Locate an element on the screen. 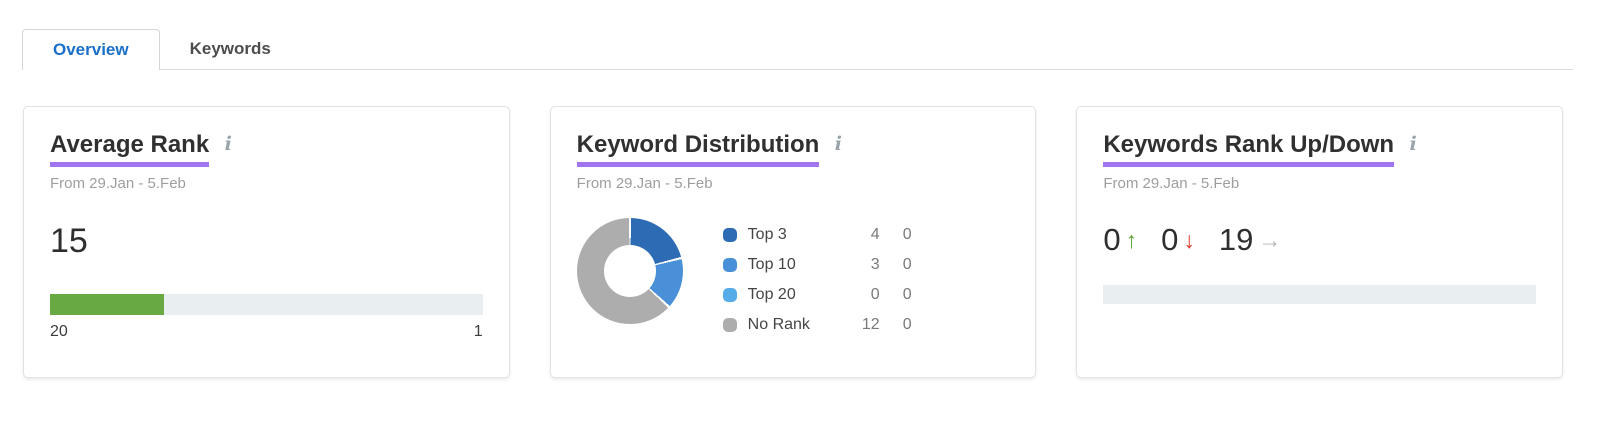  average-rank-value: 15 is located at coordinates (69, 241).